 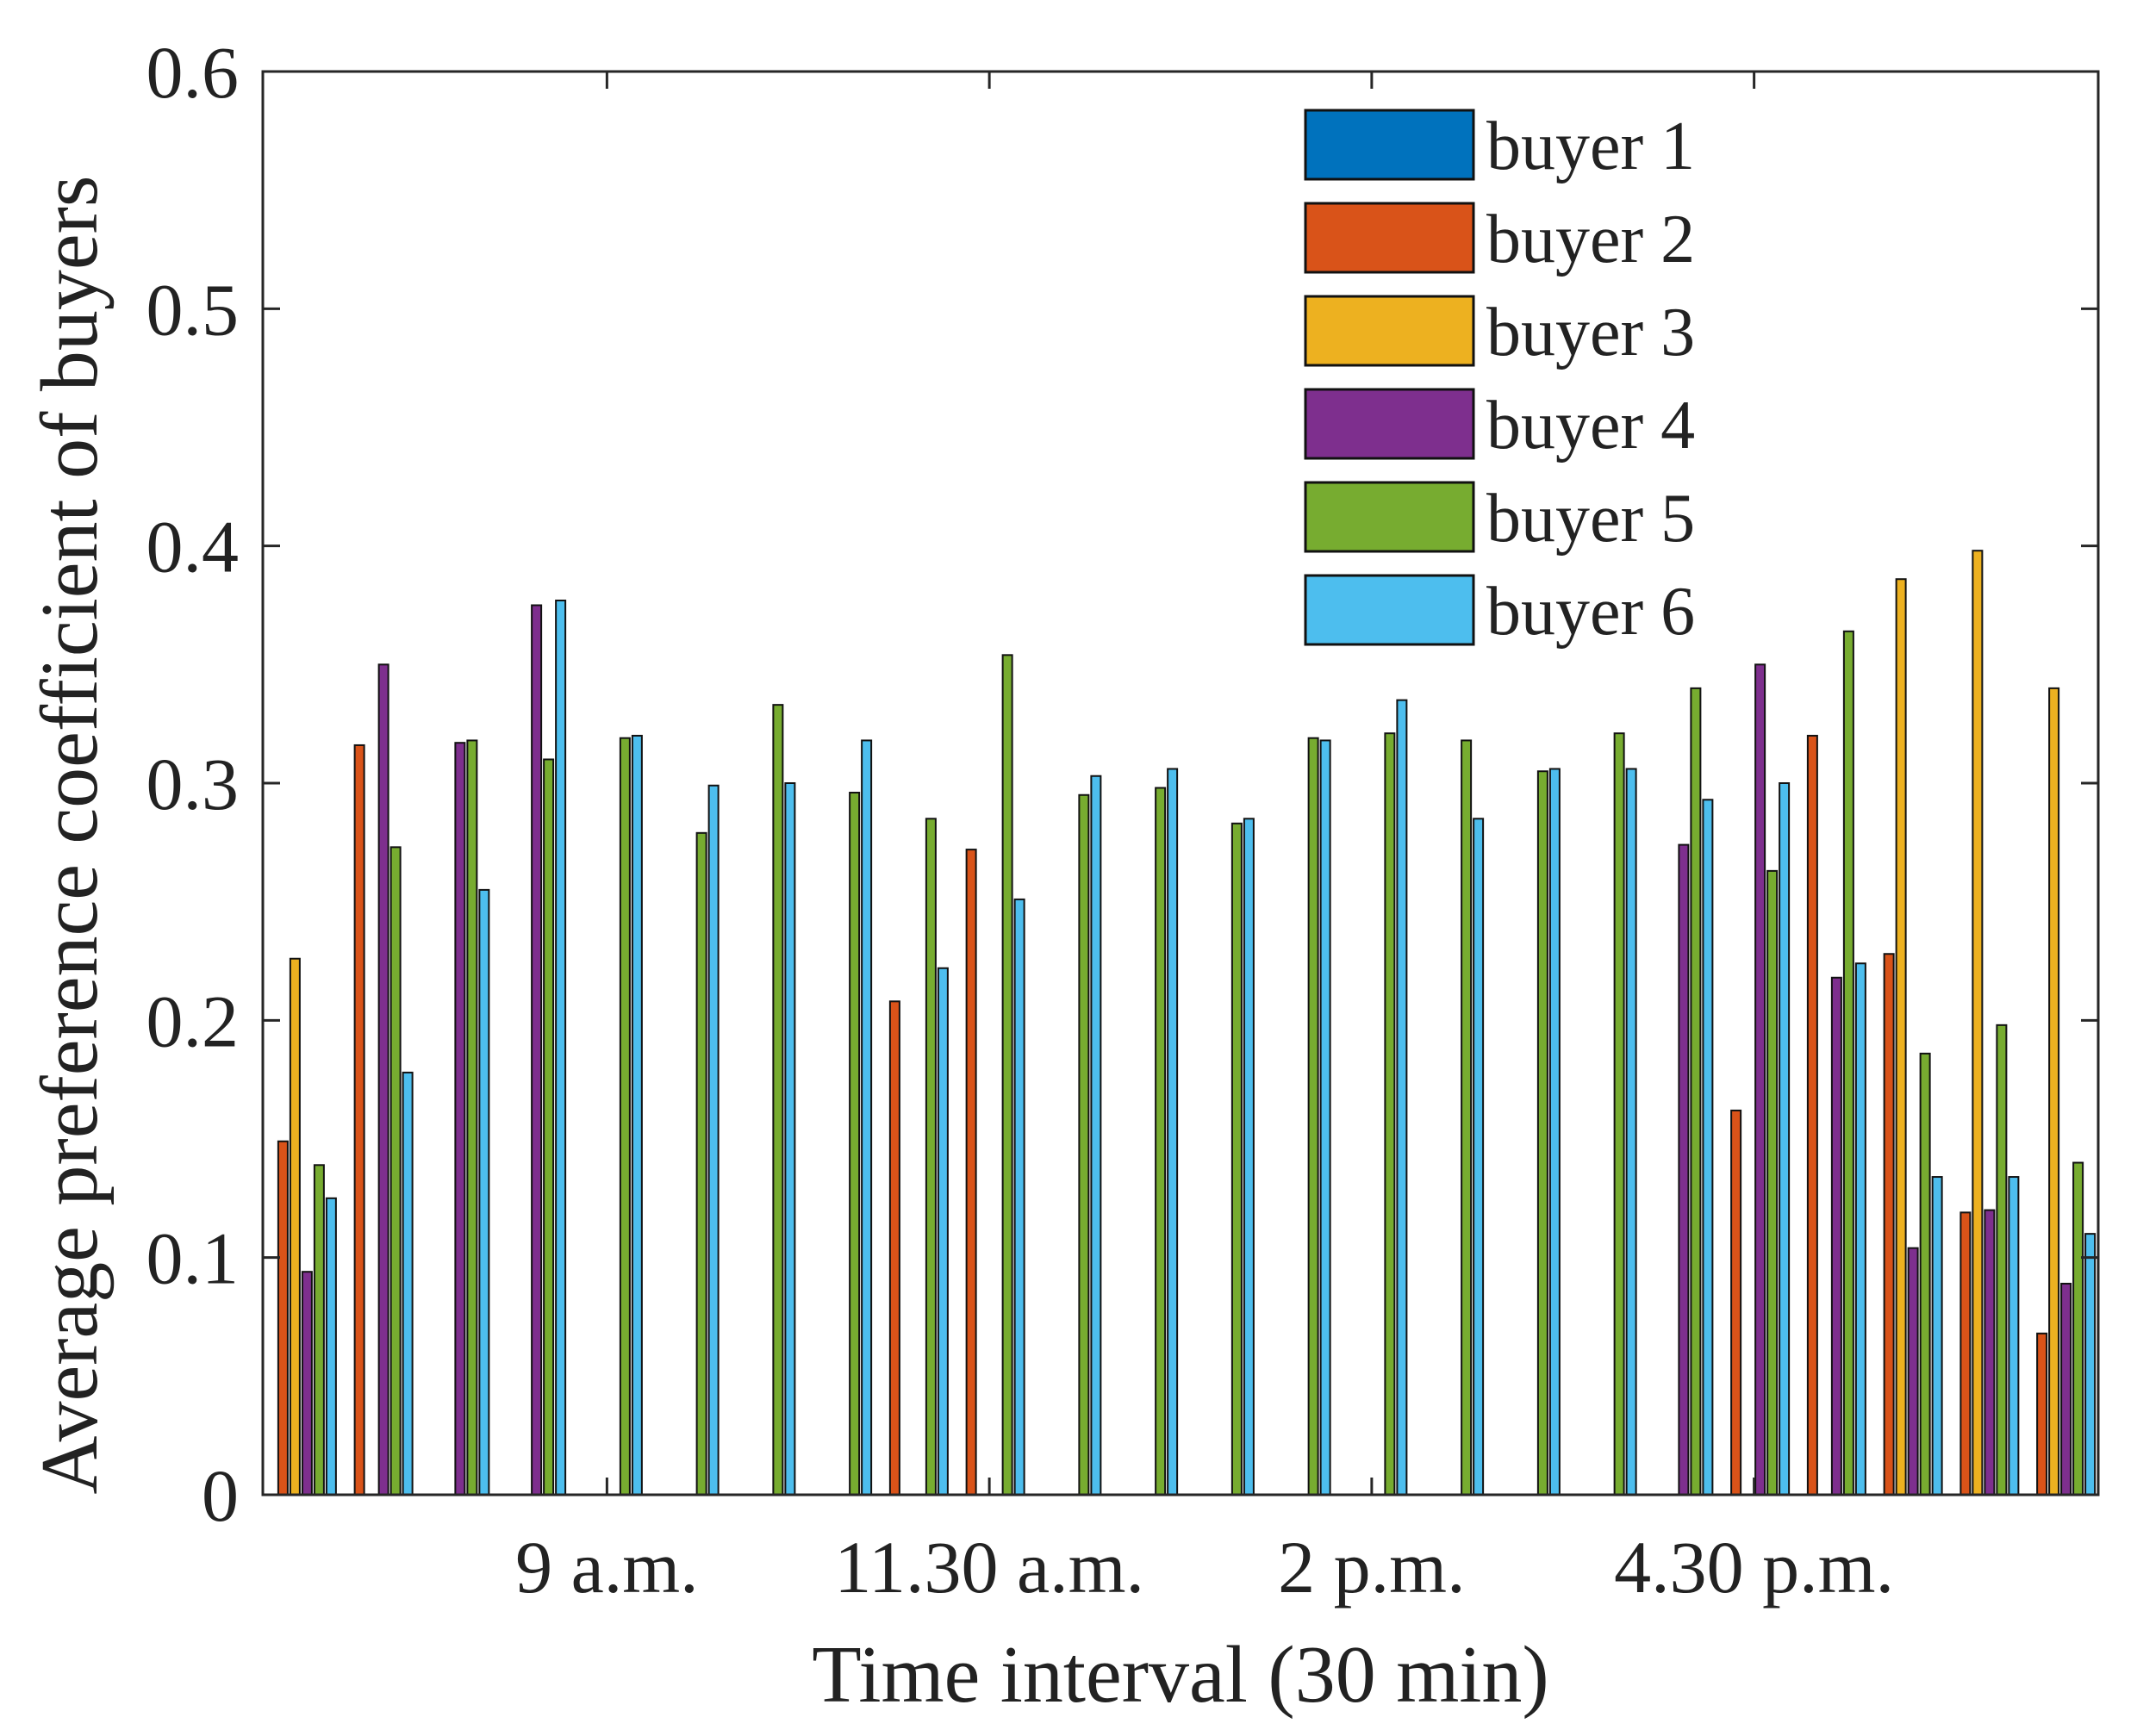 What do you see at coordinates (220, 1496) in the screenshot?
I see `y-tick-label: 0` at bounding box center [220, 1496].